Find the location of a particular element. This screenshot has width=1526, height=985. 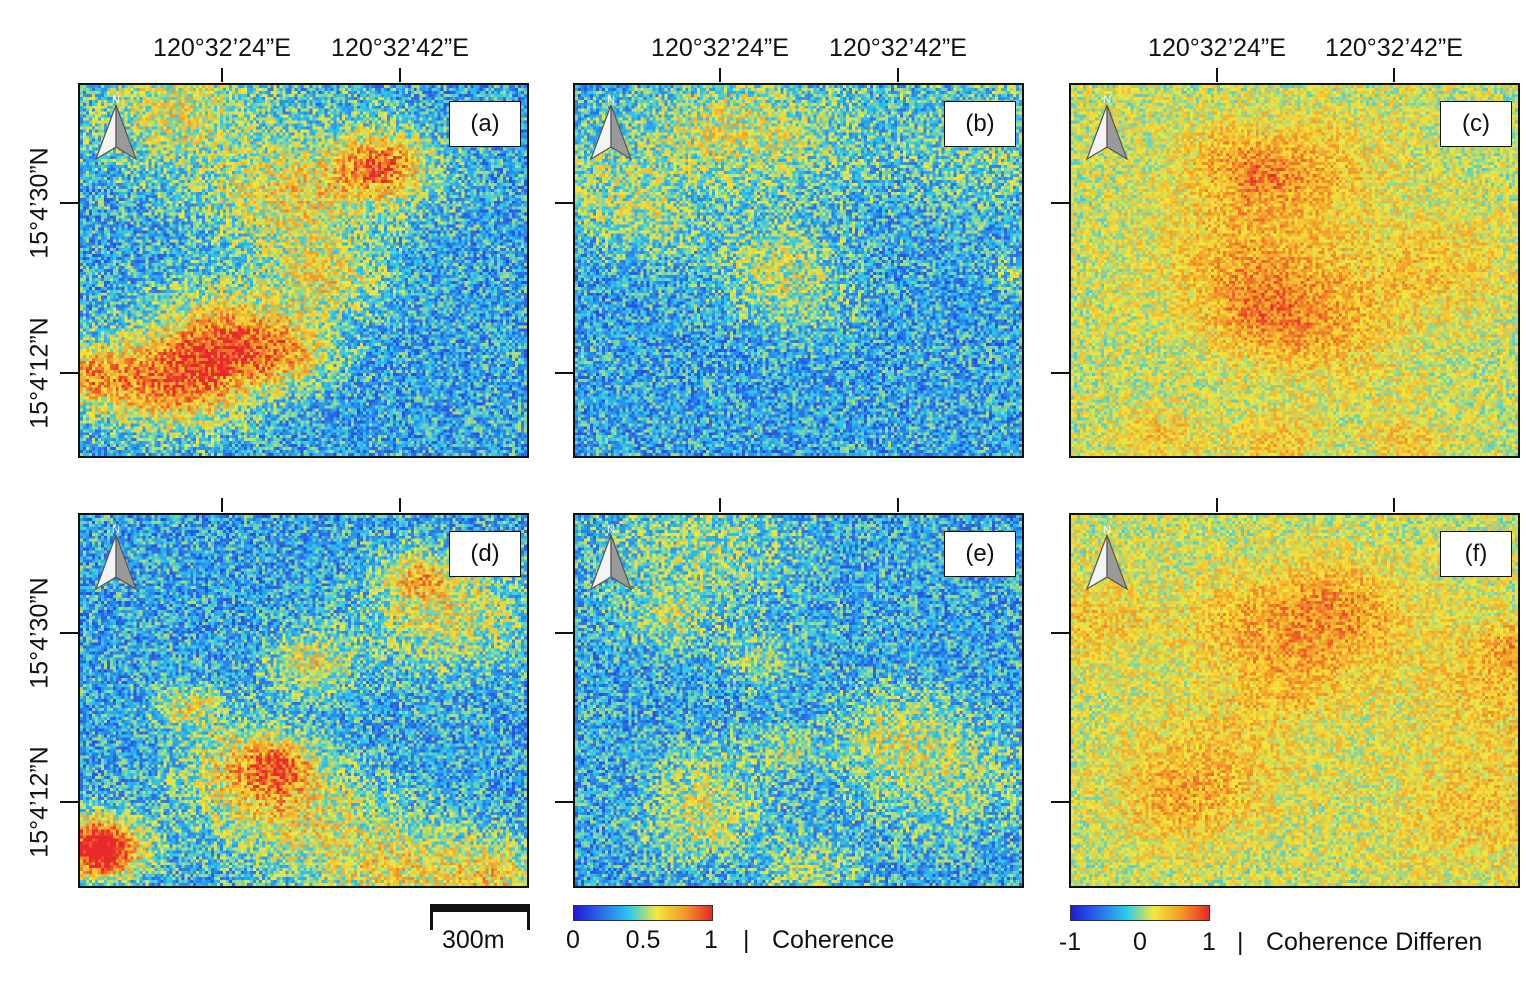

lon-label-2-left: 120°32’24”E is located at coordinates (720, 48).